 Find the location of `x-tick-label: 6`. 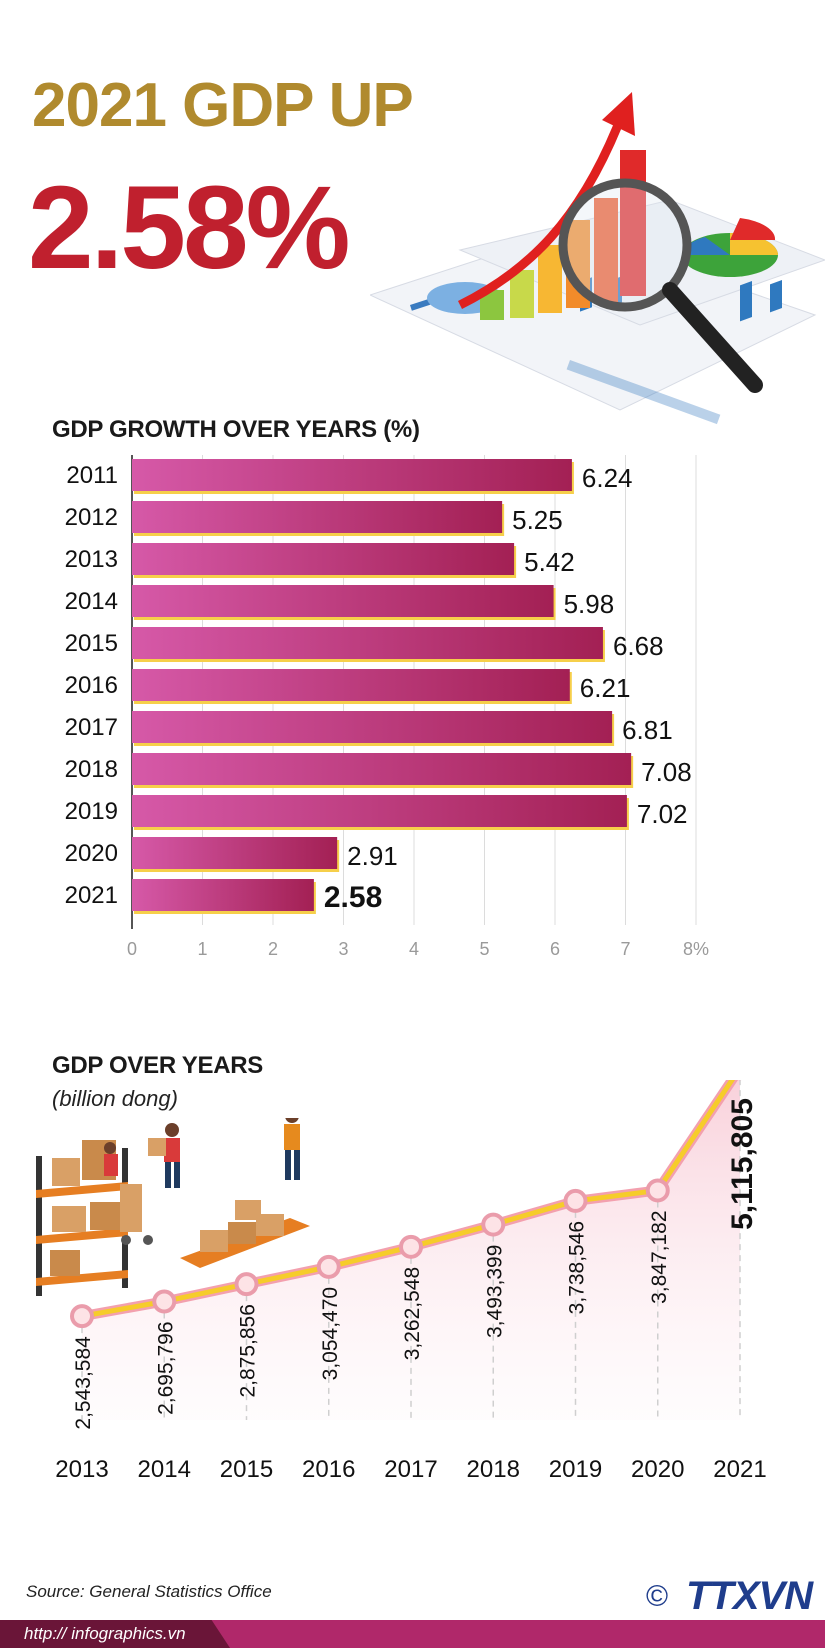

x-tick-label: 6 is located at coordinates (555, 949).